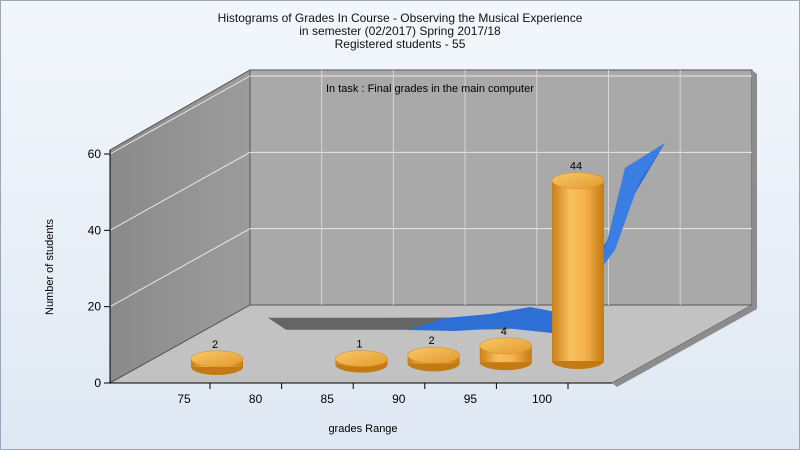 Image resolution: width=800 pixels, height=450 pixels. What do you see at coordinates (328, 399) in the screenshot?
I see `x-tick-label-2: 85` at bounding box center [328, 399].